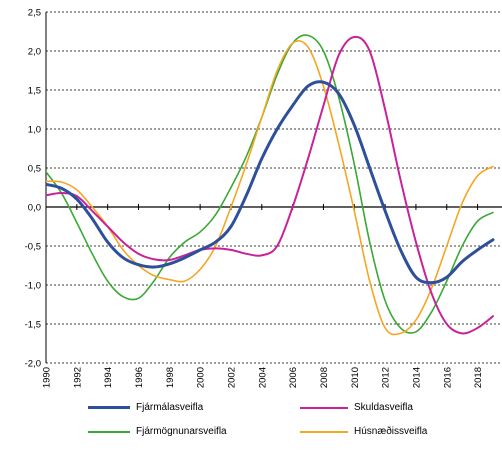 The width and height of the screenshot is (502, 471). Describe the element at coordinates (34, 130) in the screenshot. I see `y-tick-label: 1,0` at that location.